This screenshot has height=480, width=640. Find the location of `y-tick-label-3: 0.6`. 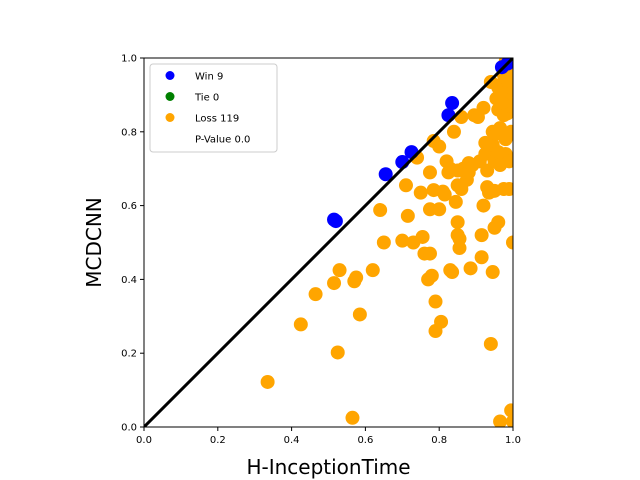

y-tick-label-3: 0.6 is located at coordinates (129, 206).